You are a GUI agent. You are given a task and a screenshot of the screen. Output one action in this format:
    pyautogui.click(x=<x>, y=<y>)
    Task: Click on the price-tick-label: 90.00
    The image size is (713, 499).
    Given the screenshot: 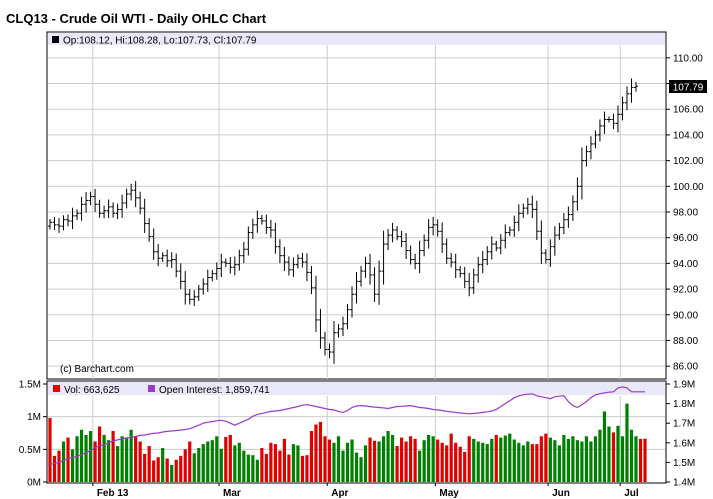 What is the action you would take?
    pyautogui.click(x=685, y=315)
    